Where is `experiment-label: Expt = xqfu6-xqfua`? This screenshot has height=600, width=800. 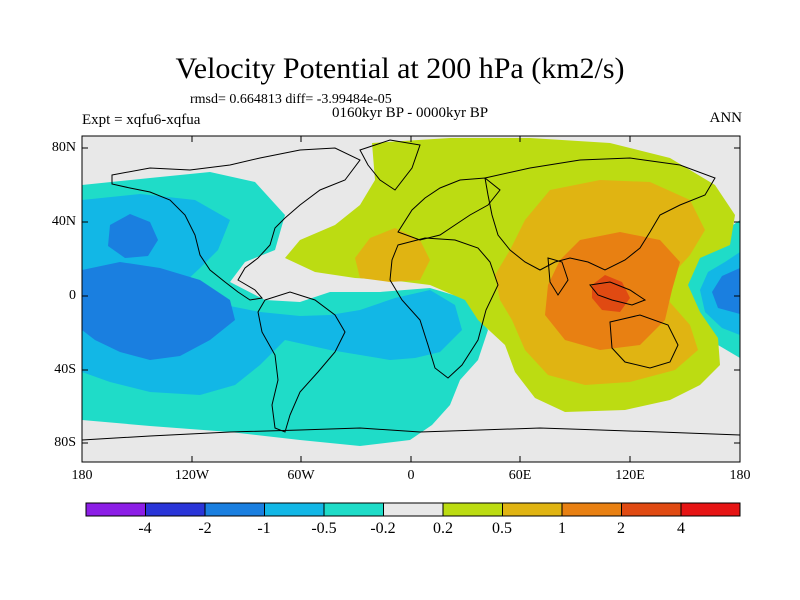 experiment-label: Expt = xqfu6-xqfua is located at coordinates (141, 120).